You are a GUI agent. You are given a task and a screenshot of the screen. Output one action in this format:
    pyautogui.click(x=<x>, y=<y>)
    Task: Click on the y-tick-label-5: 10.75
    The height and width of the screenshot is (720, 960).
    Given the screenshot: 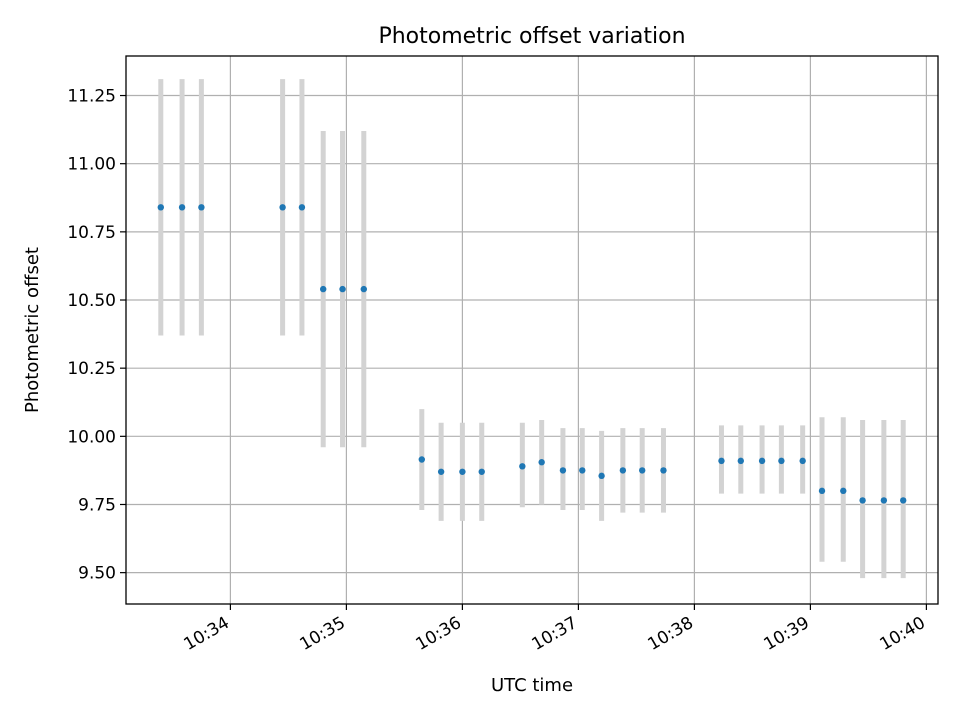 What is the action you would take?
    pyautogui.click(x=91, y=233)
    